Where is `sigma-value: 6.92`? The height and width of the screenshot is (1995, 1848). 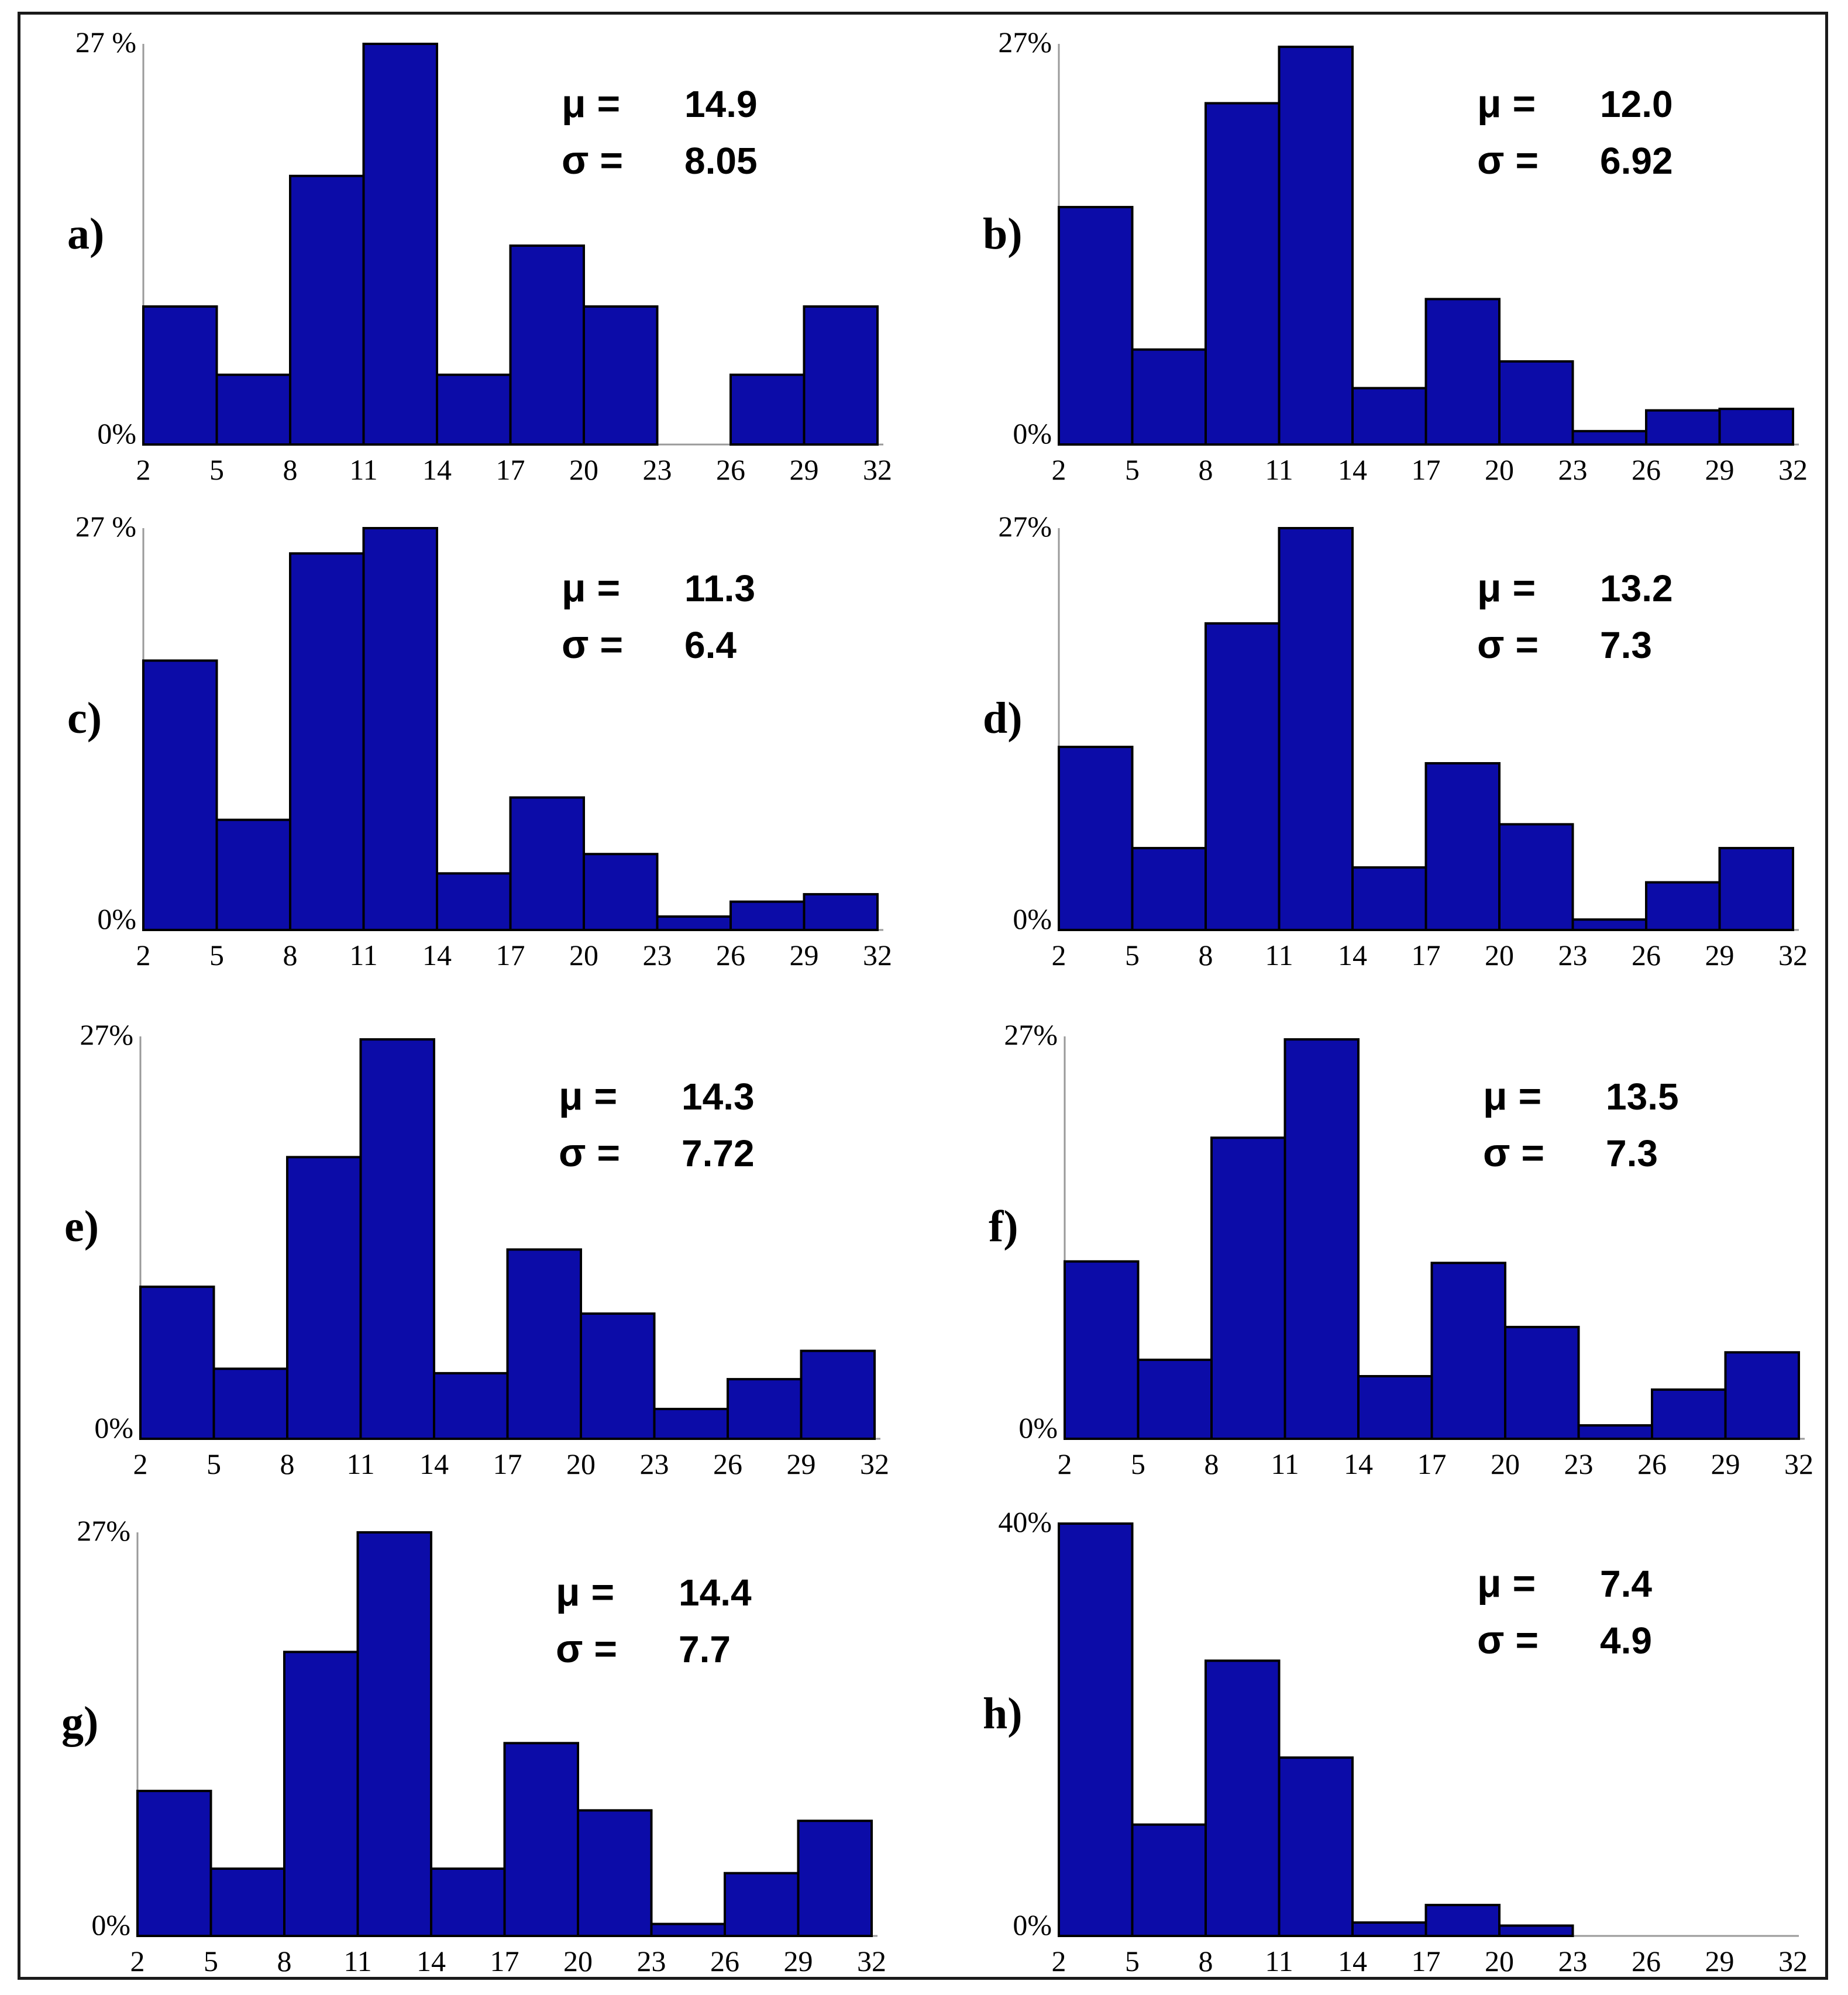
sigma-value: 6.92 is located at coordinates (1637, 161).